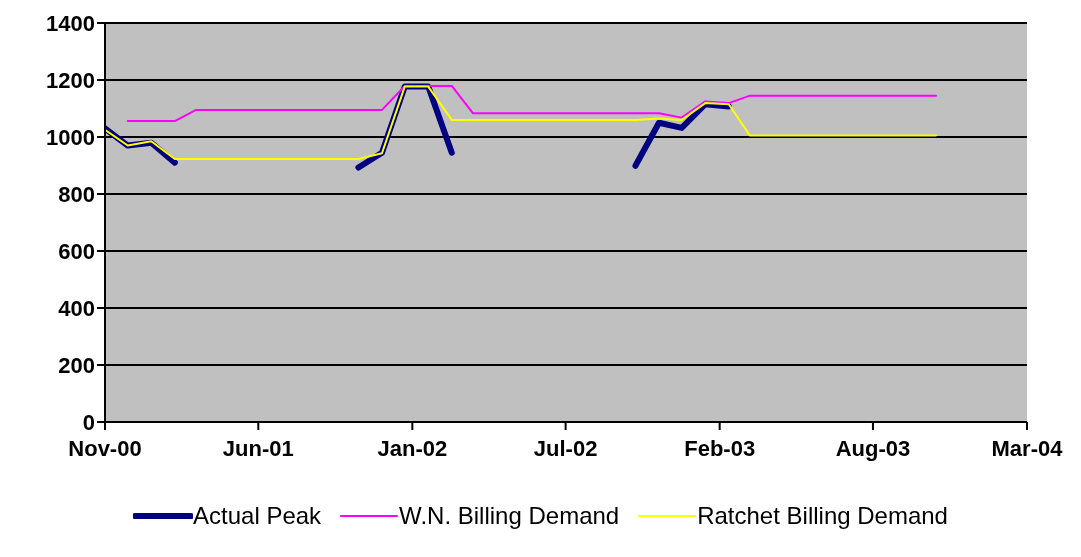 The height and width of the screenshot is (557, 1081). I want to click on x-tick-label: Jan-02, so click(412, 448).